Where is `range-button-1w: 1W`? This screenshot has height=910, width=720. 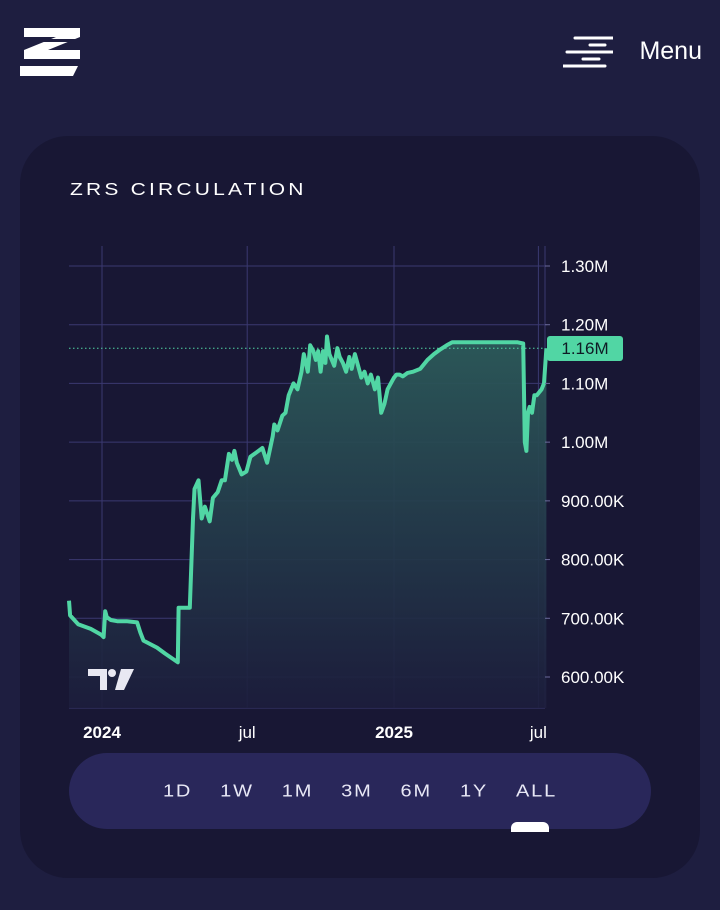 range-button-1w: 1W is located at coordinates (237, 790).